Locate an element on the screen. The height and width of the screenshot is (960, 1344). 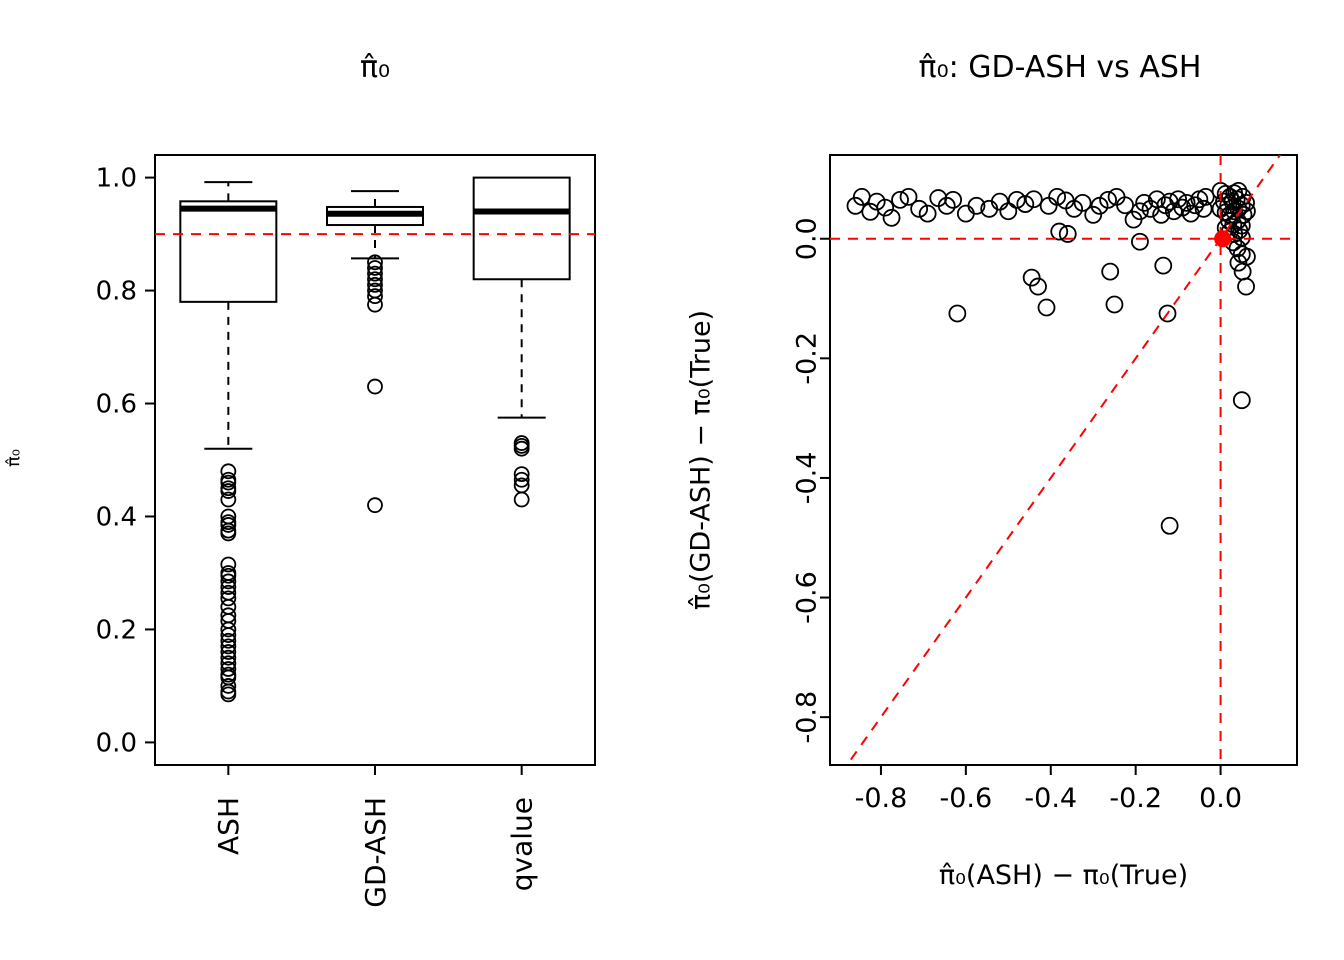
scatter-x-tick-label: 0.0 is located at coordinates (1220, 798).